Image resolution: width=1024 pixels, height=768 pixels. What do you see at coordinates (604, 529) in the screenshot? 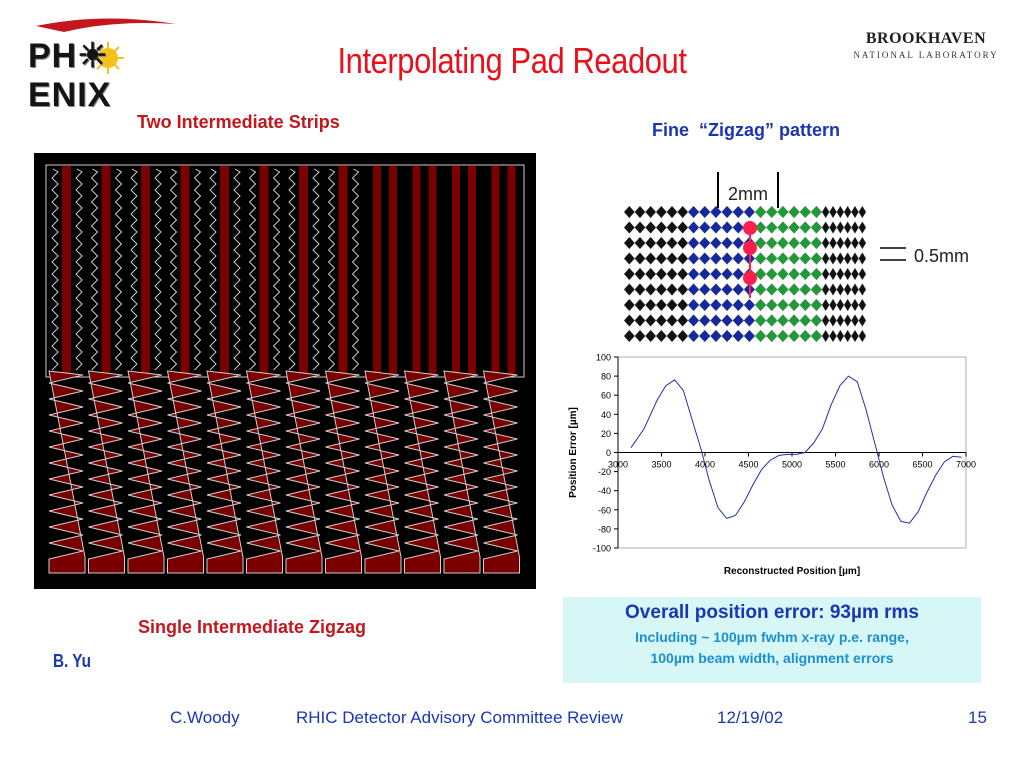
I see `y-tick-label: -80` at bounding box center [604, 529].